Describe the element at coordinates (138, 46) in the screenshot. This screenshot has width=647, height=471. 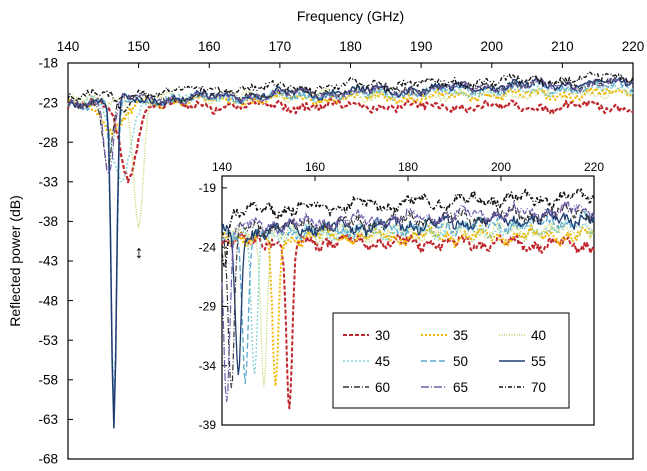
I see `x-tick-label: 150` at that location.